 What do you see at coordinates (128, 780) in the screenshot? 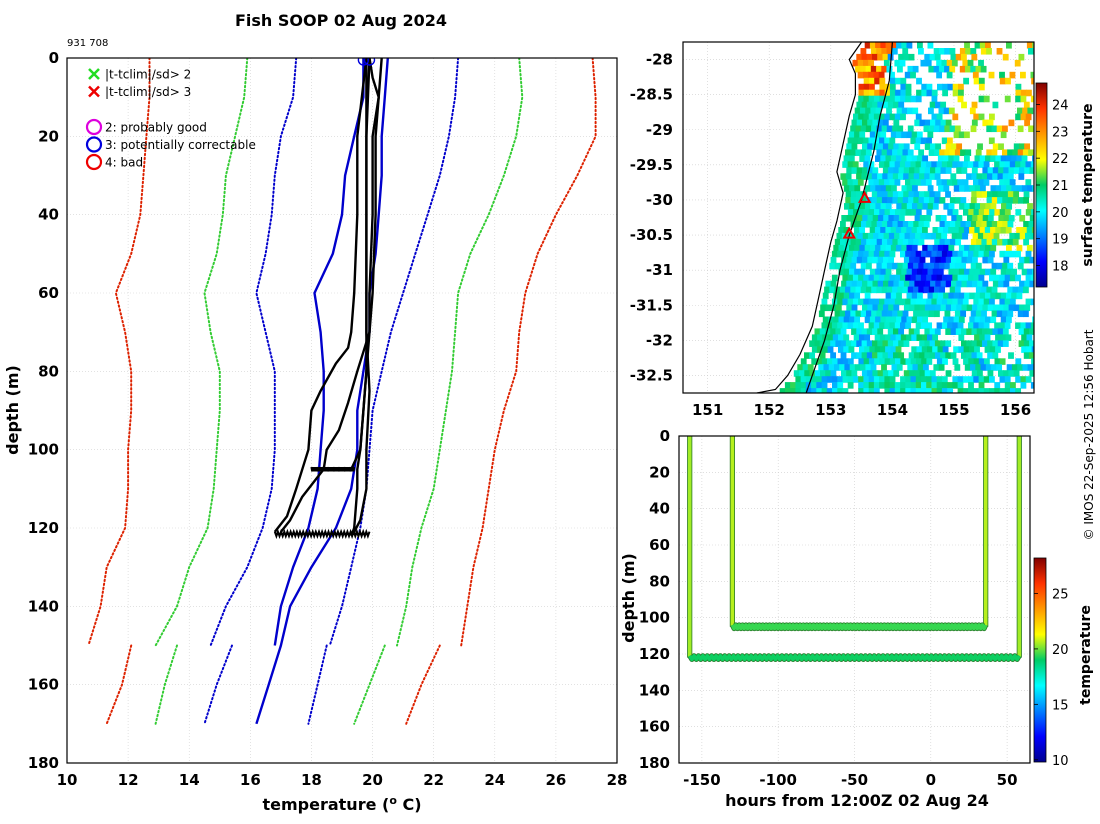
I see `profile-xtick-label: 12` at bounding box center [128, 780].